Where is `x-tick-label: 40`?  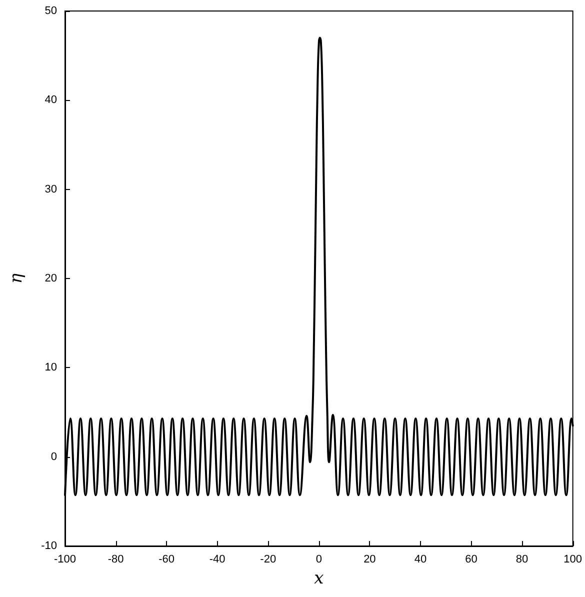 x-tick-label: 40 is located at coordinates (420, 560).